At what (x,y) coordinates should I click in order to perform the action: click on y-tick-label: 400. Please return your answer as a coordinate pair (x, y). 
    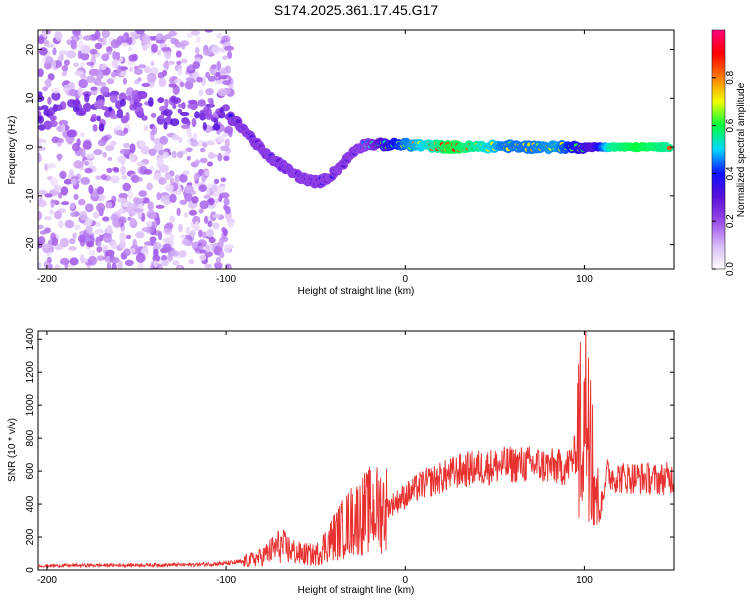
    Looking at the image, I should click on (30, 503).